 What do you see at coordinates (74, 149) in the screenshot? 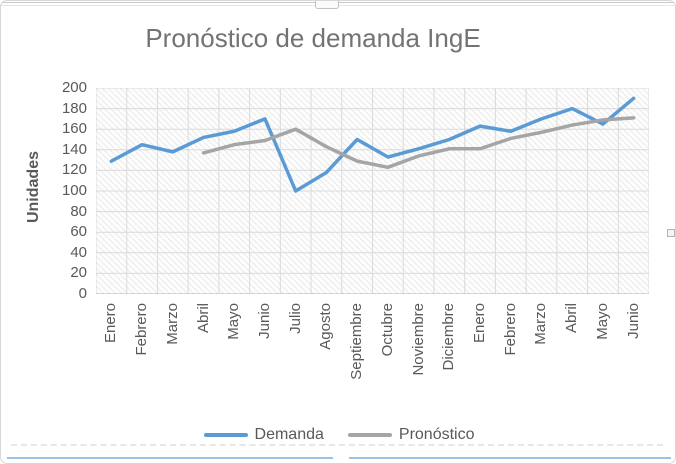
I see `y-tick-label: 140` at bounding box center [74, 149].